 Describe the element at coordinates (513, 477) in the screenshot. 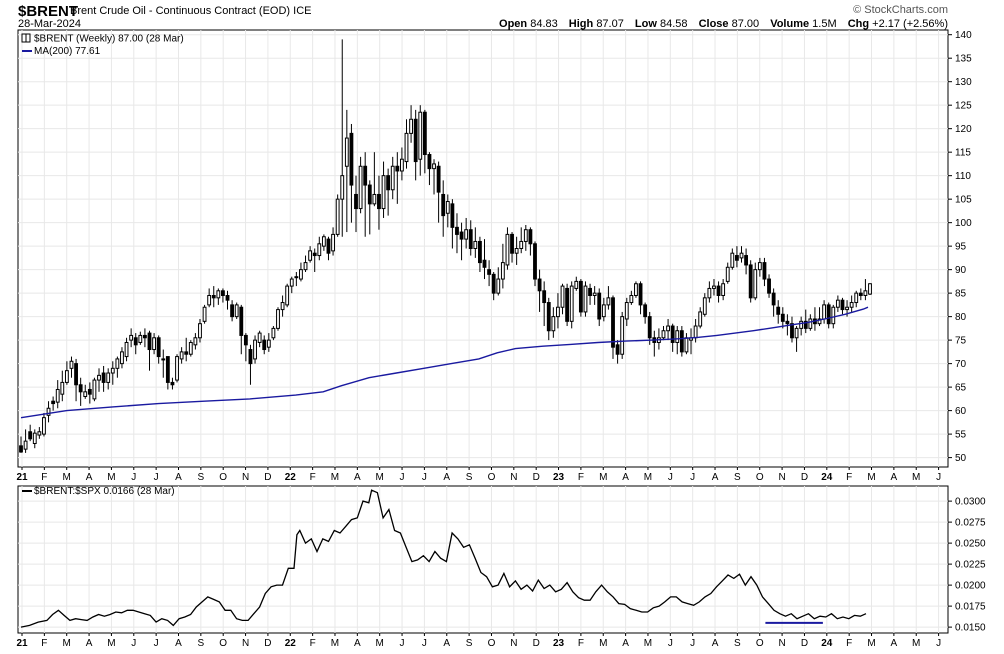

I see `price-xtick-label: N` at that location.